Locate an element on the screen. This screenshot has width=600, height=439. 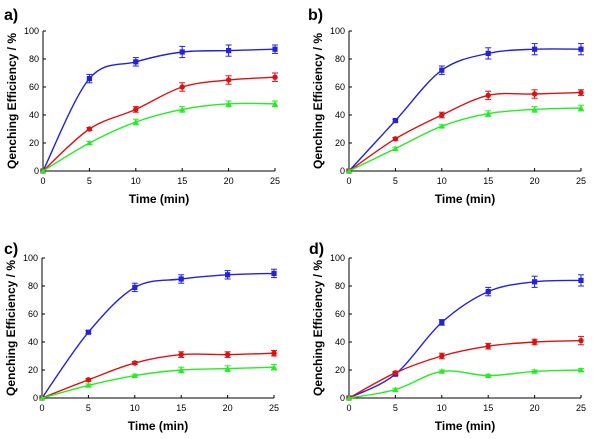
x-tick-label: 15 is located at coordinates (488, 181).